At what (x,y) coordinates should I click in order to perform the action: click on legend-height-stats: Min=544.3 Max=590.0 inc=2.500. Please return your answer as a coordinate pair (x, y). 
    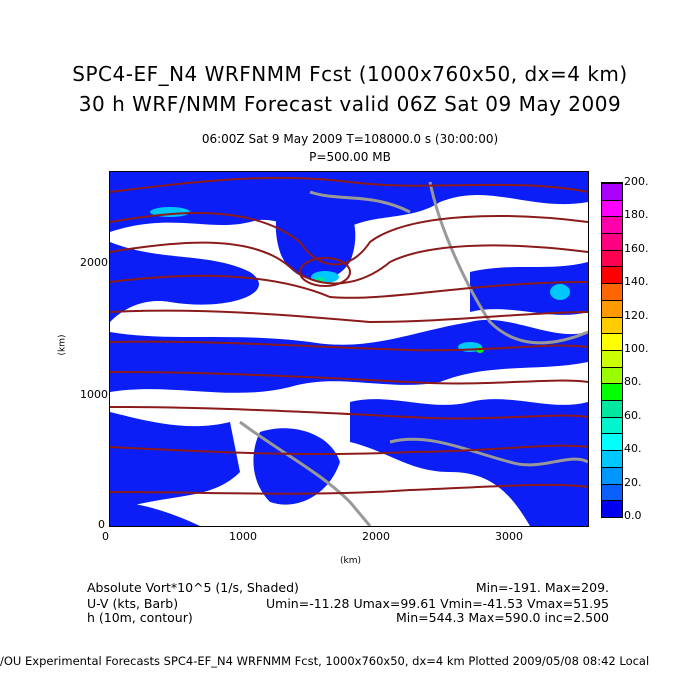
    Looking at the image, I should click on (502, 617).